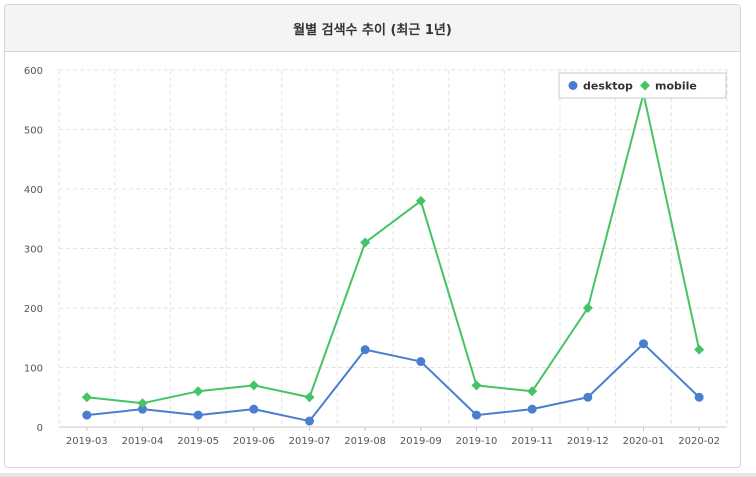 This screenshot has width=756, height=477. Describe the element at coordinates (372, 28) in the screenshot. I see `chart-title: 월별 검색수 추이 (최근 1년)` at that location.